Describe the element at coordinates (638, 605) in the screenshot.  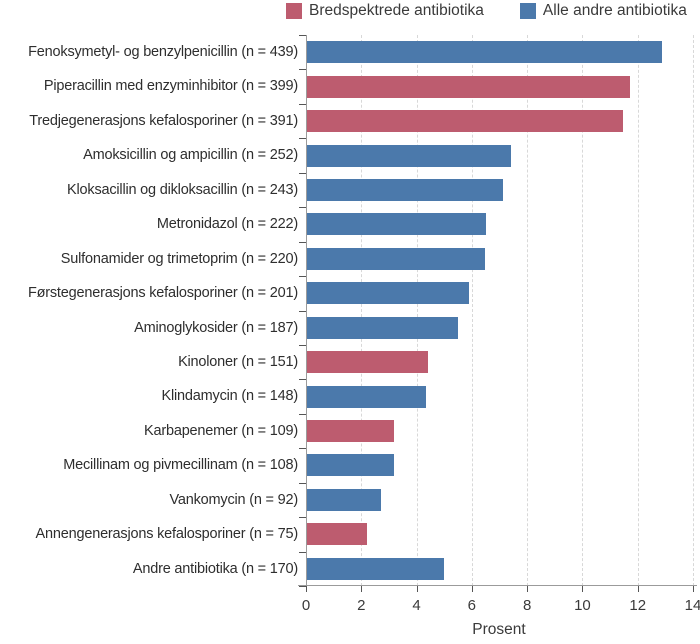
I see `x-tick-label-12: 12` at that location.